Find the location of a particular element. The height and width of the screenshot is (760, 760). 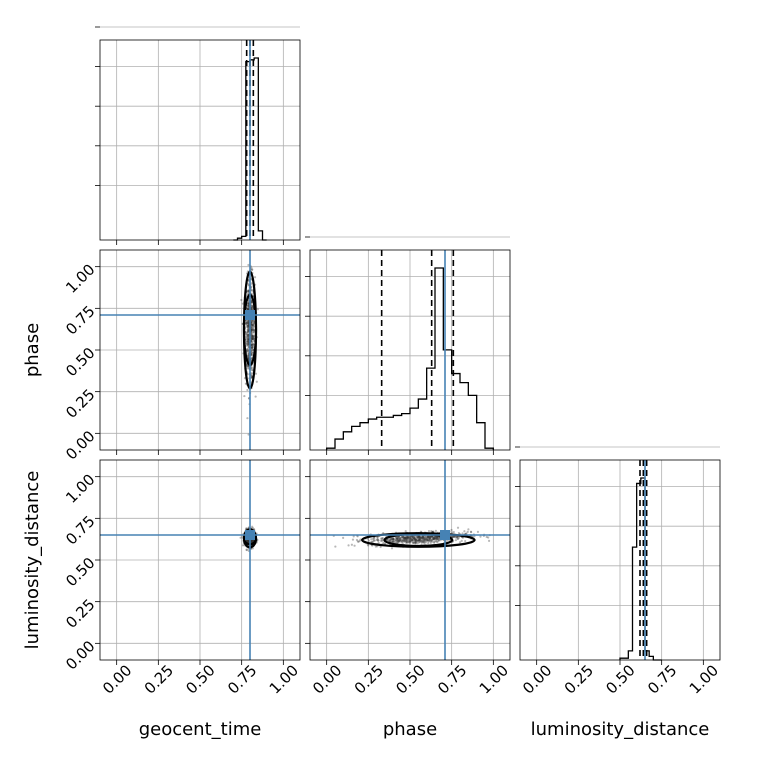

x-tick-label: 0.50 is located at coordinates (200, 679).